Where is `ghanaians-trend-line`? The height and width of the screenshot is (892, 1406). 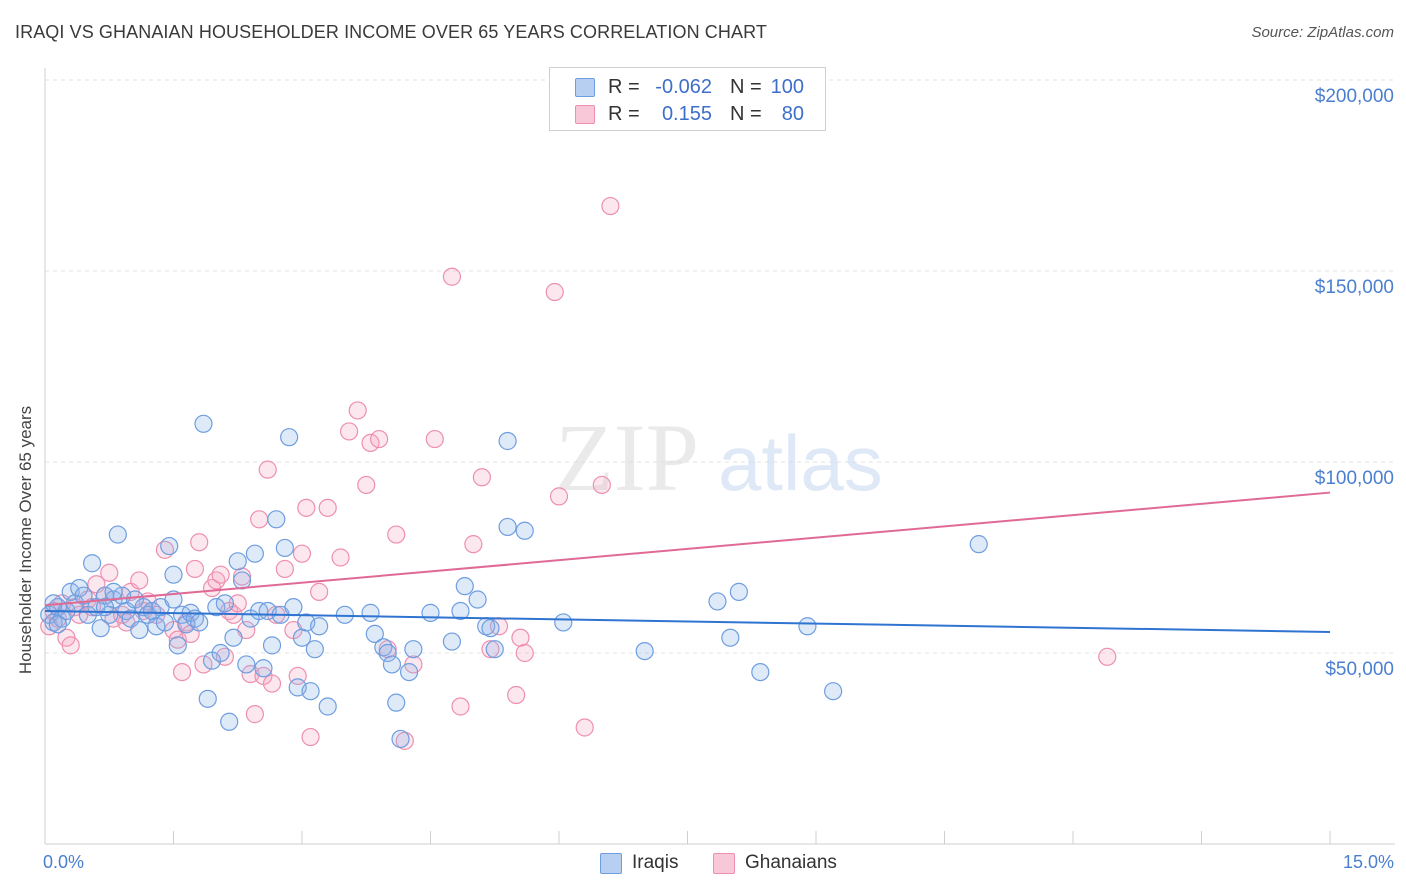
ghanaians-trend-line is located at coordinates (687, 549).